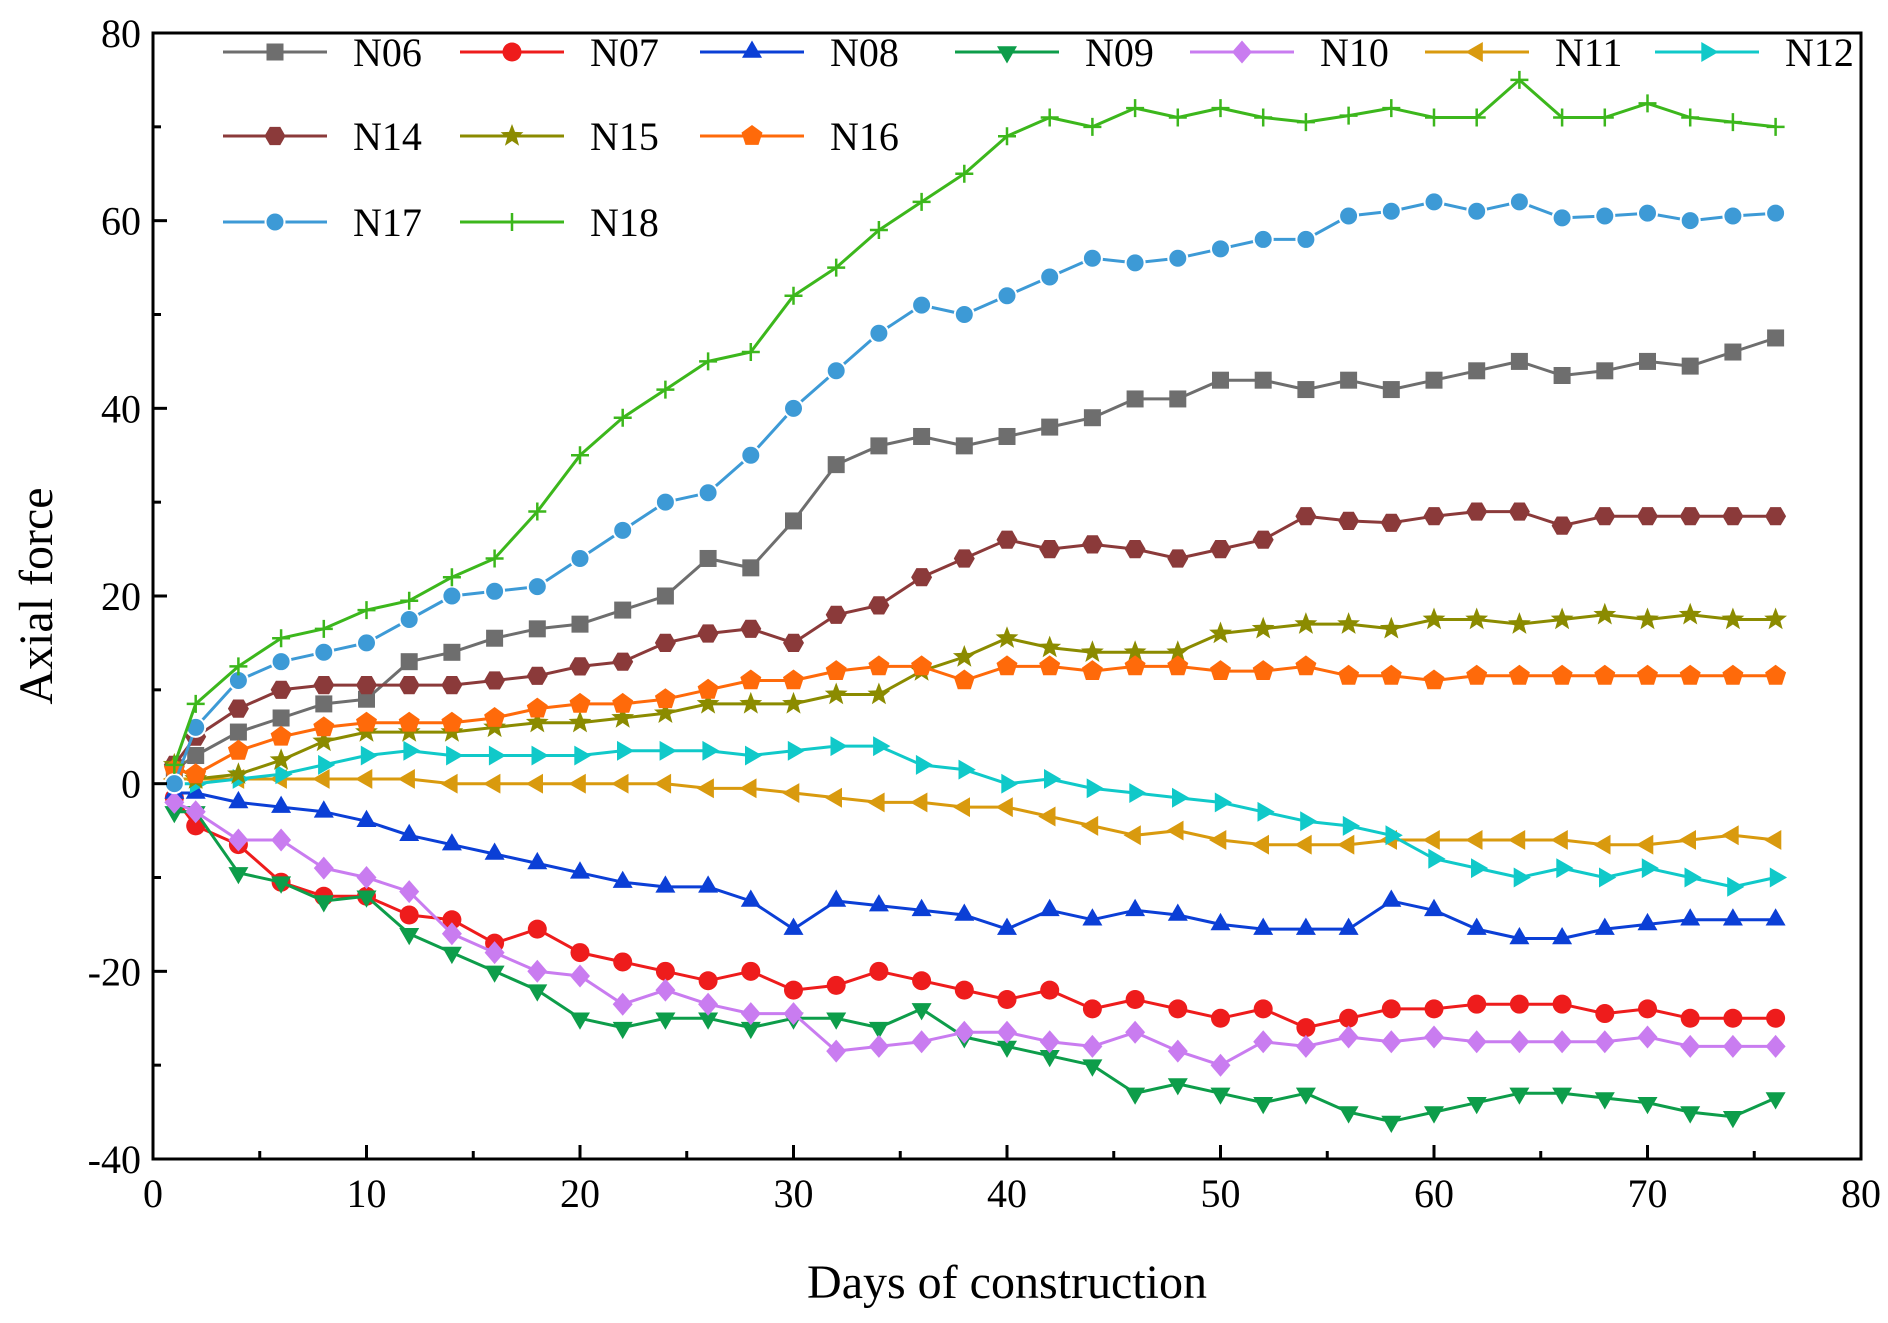 The width and height of the screenshot is (1888, 1323). I want to click on y-tick-label-40: -40, so click(114, 1159).